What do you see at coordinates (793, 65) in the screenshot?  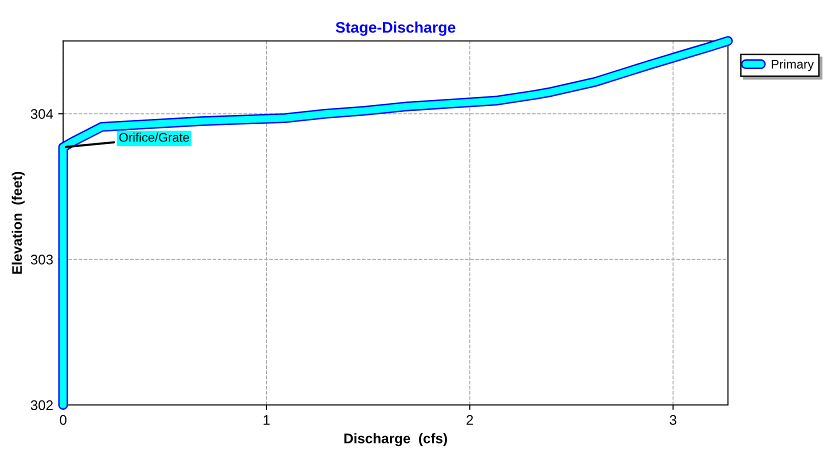 I see `legend-label: Primary` at bounding box center [793, 65].